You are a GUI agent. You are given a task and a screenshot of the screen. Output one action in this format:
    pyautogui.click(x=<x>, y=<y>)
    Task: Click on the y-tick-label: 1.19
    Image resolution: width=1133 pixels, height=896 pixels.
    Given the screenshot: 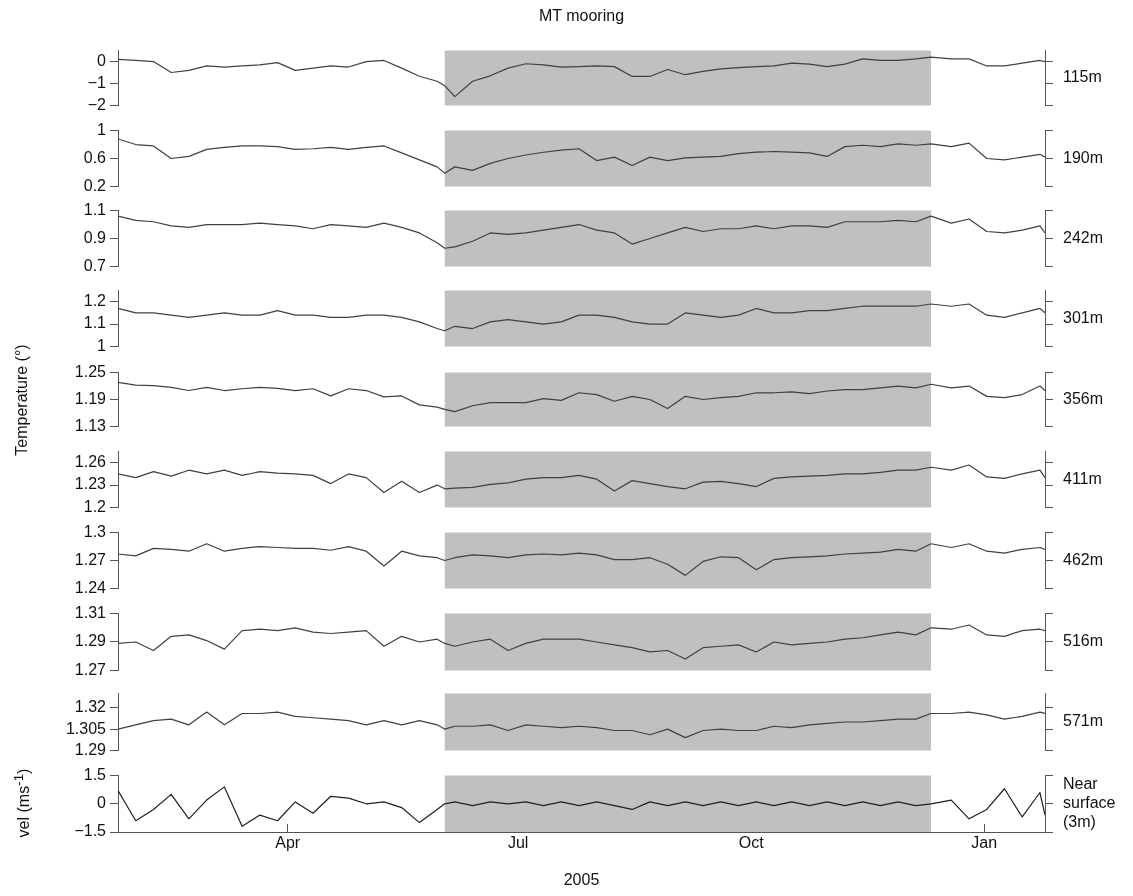 What is the action you would take?
    pyautogui.click(x=90, y=398)
    